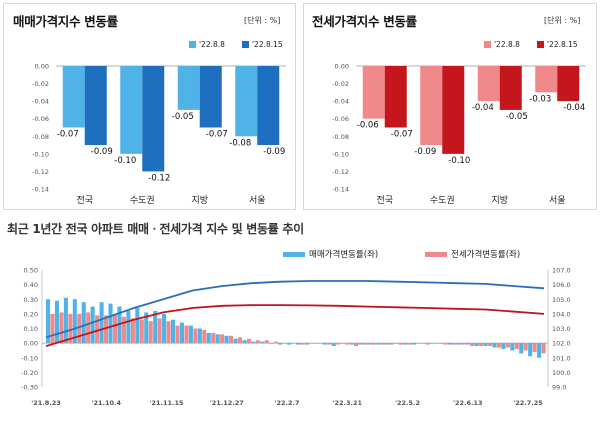 This screenshot has width=600, height=445. What do you see at coordinates (212, 44) in the screenshot?
I see `sale-legend-prev-label: '22.8.8` at bounding box center [212, 44].